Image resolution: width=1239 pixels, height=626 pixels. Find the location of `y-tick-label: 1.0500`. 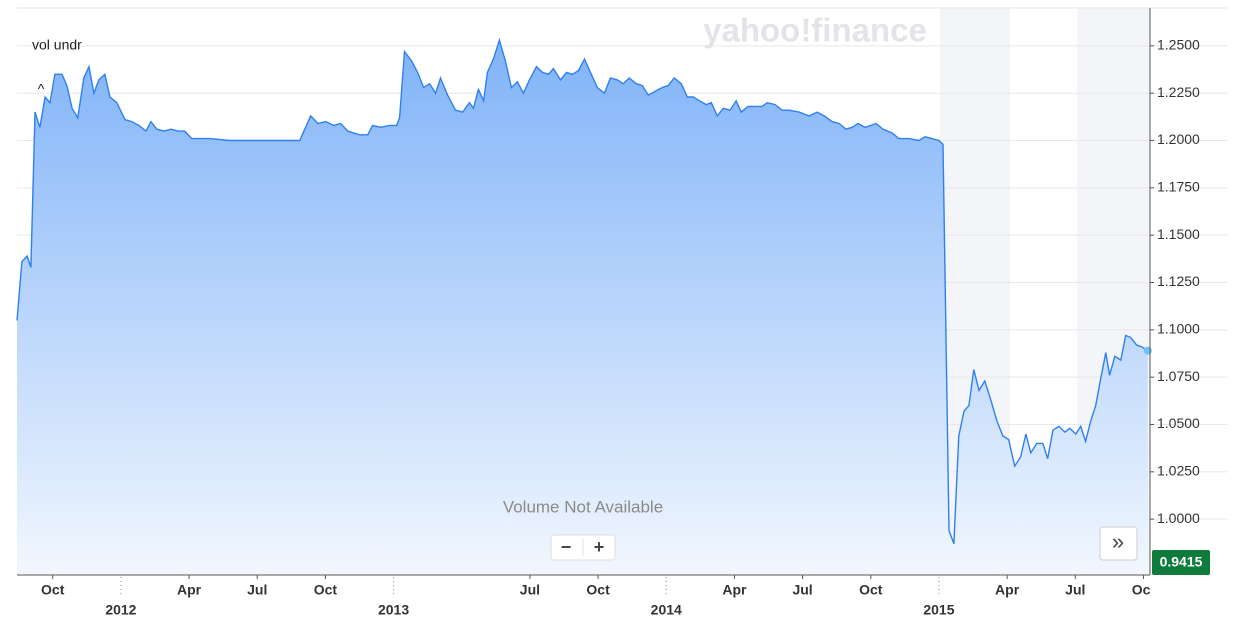

y-tick-label: 1.0500 is located at coordinates (1178, 423).